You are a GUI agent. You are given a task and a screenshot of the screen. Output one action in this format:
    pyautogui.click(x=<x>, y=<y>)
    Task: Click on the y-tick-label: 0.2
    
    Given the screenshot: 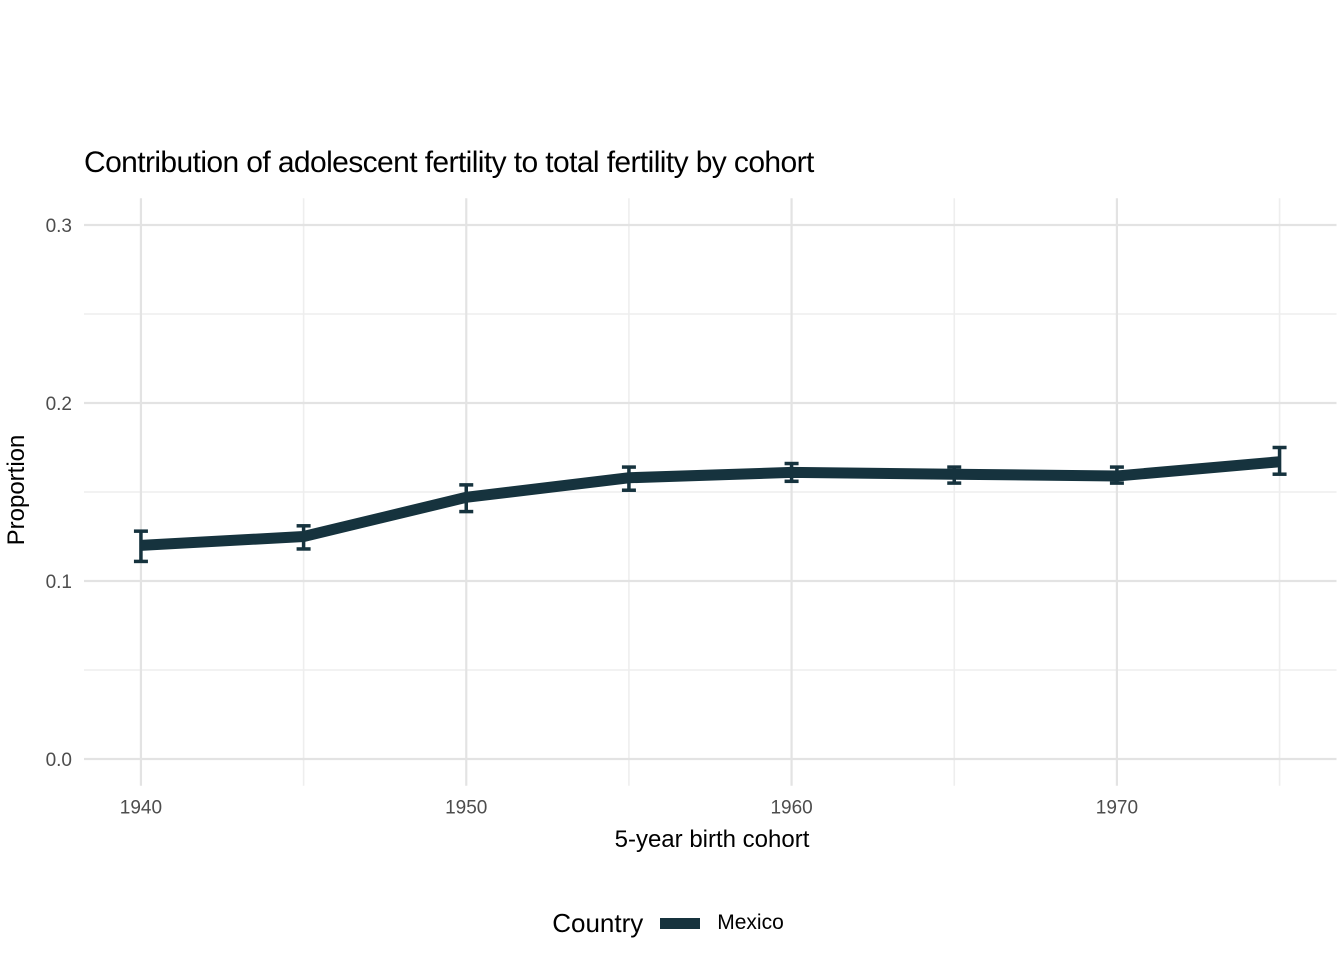 What is the action you would take?
    pyautogui.click(x=59, y=404)
    